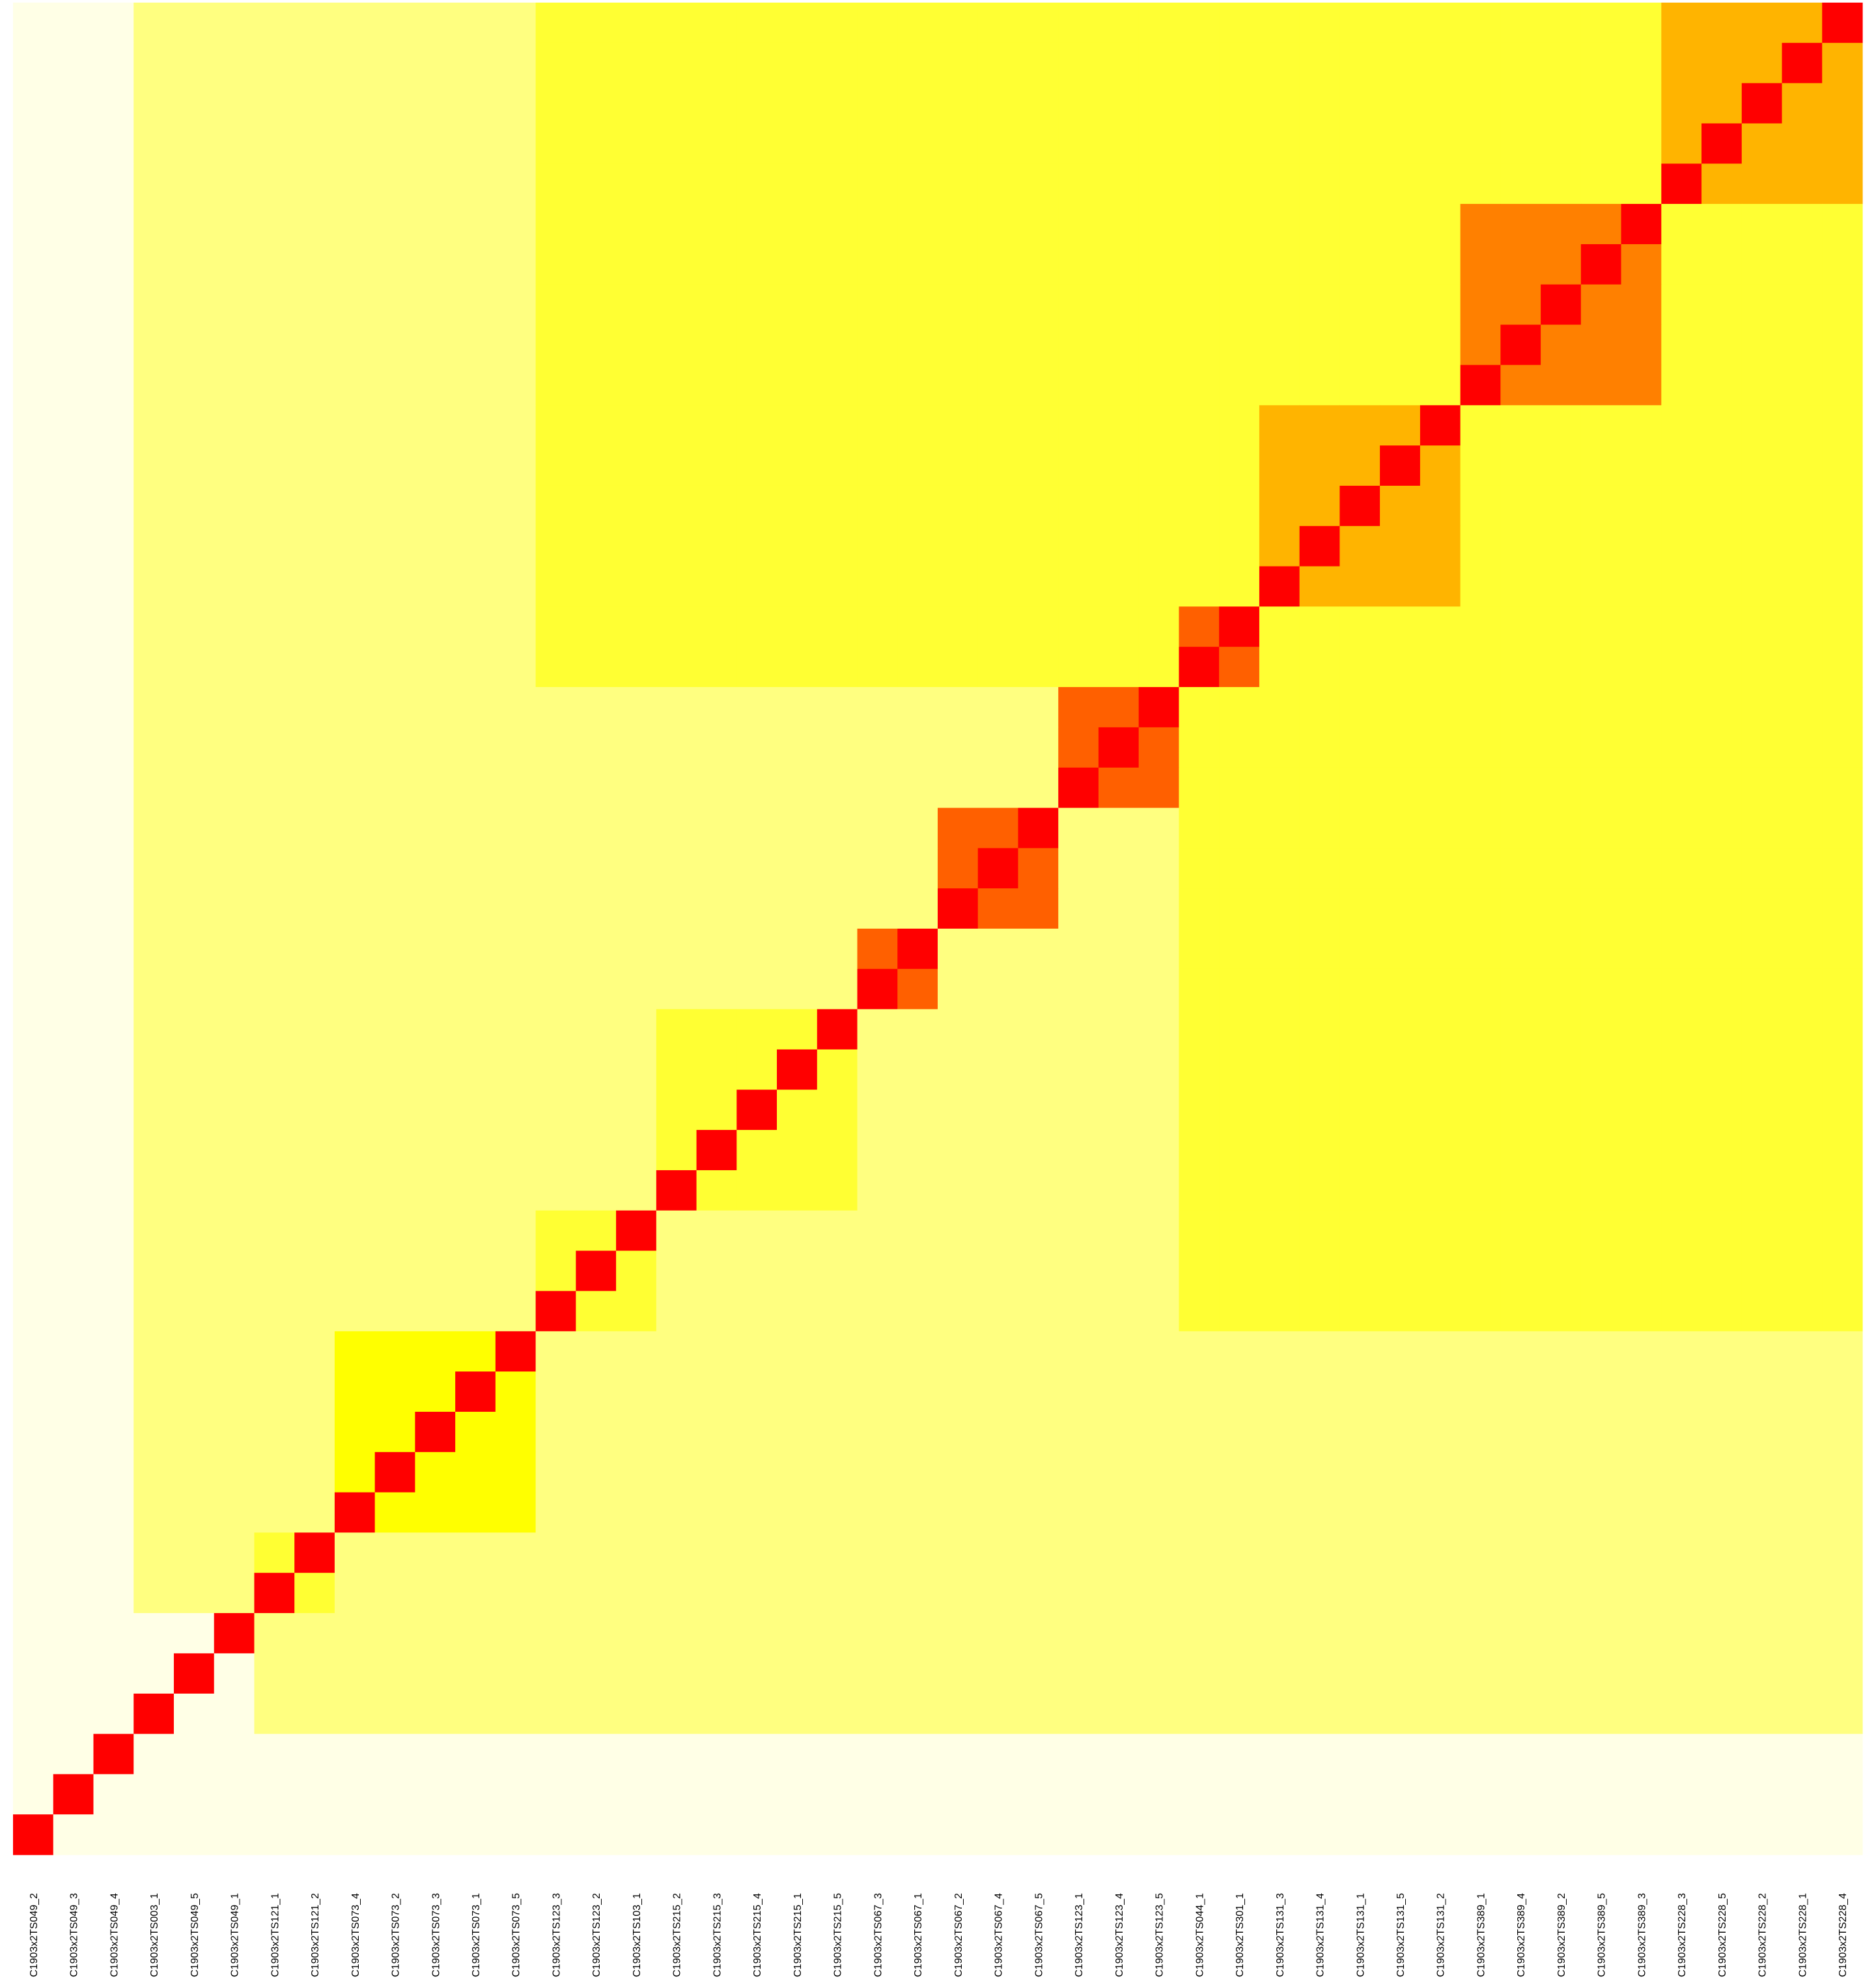 This screenshot has height=1981, width=1876. I want to click on x-tick-label: C1903x2TS123_5, so click(1161, 1935).